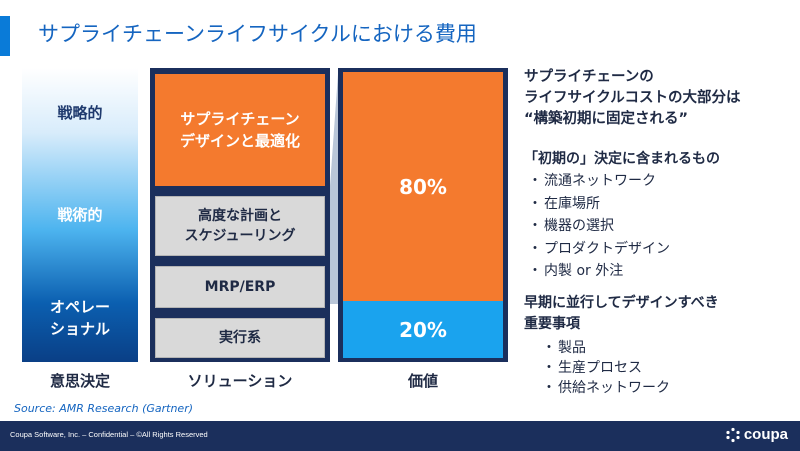  Describe the element at coordinates (592, 368) in the screenshot. I see `list-item: ・生産プロセス` at that location.